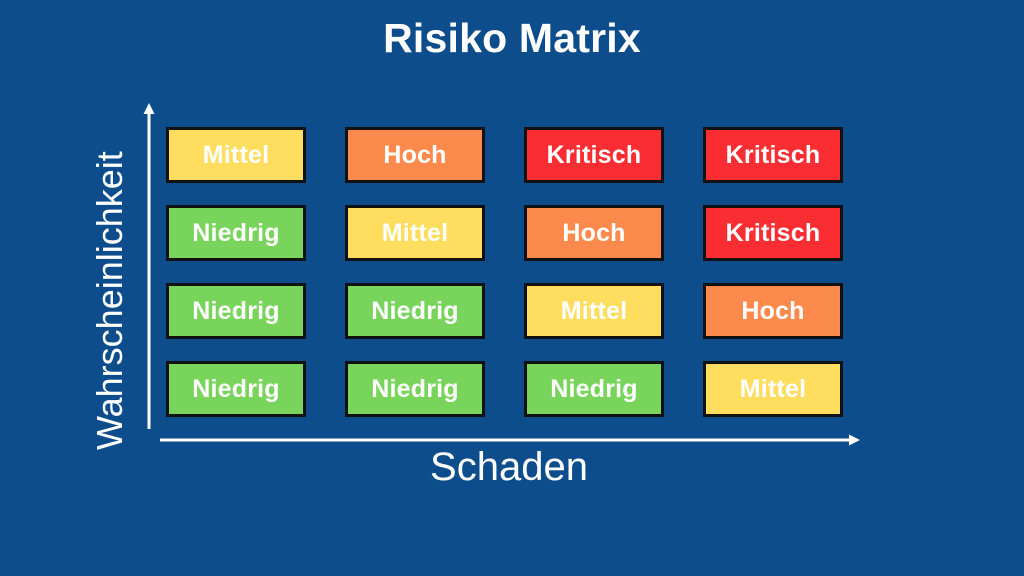  Describe the element at coordinates (510, 440) in the screenshot. I see `damage-axis-arrow-icon` at that location.